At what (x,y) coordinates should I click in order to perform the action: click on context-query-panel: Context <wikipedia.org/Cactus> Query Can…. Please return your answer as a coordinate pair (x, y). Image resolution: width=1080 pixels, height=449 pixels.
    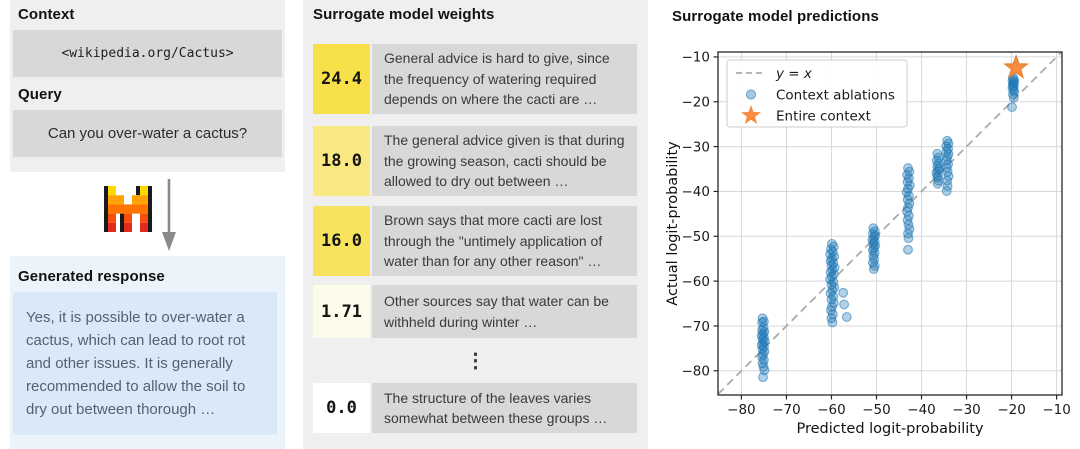
    Looking at the image, I should click on (147, 86).